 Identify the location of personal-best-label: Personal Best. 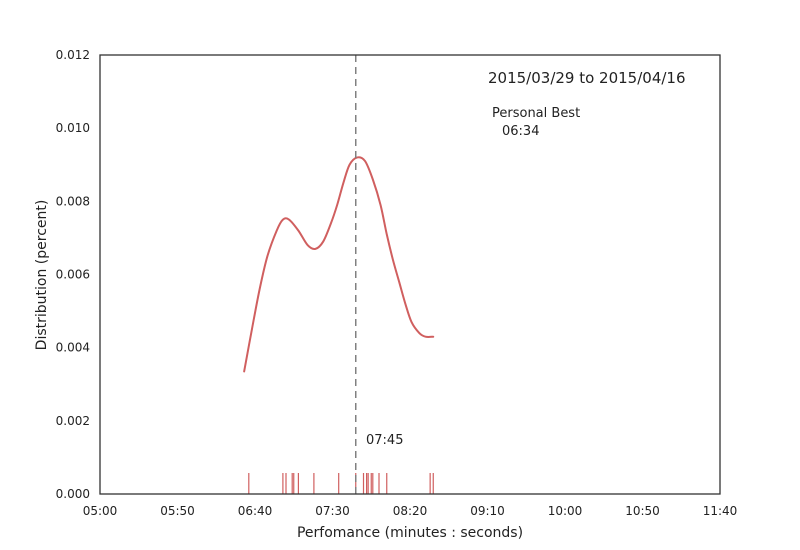
(536, 113).